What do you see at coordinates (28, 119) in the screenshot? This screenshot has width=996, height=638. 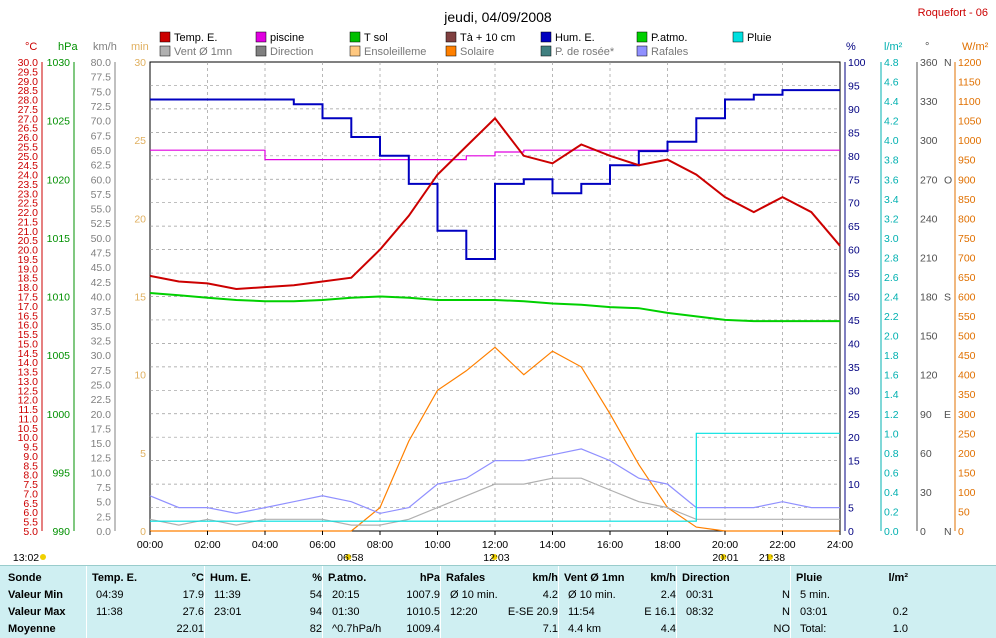 I see `temp-tick-label: 27.0` at bounding box center [28, 119].